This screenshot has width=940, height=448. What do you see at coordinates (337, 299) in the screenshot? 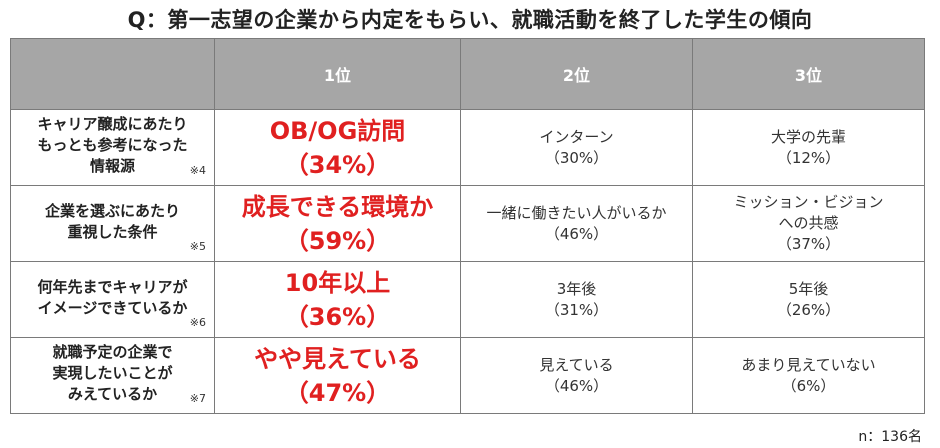
I see `rank1-cell: 10年以上 （36%）` at bounding box center [337, 299].